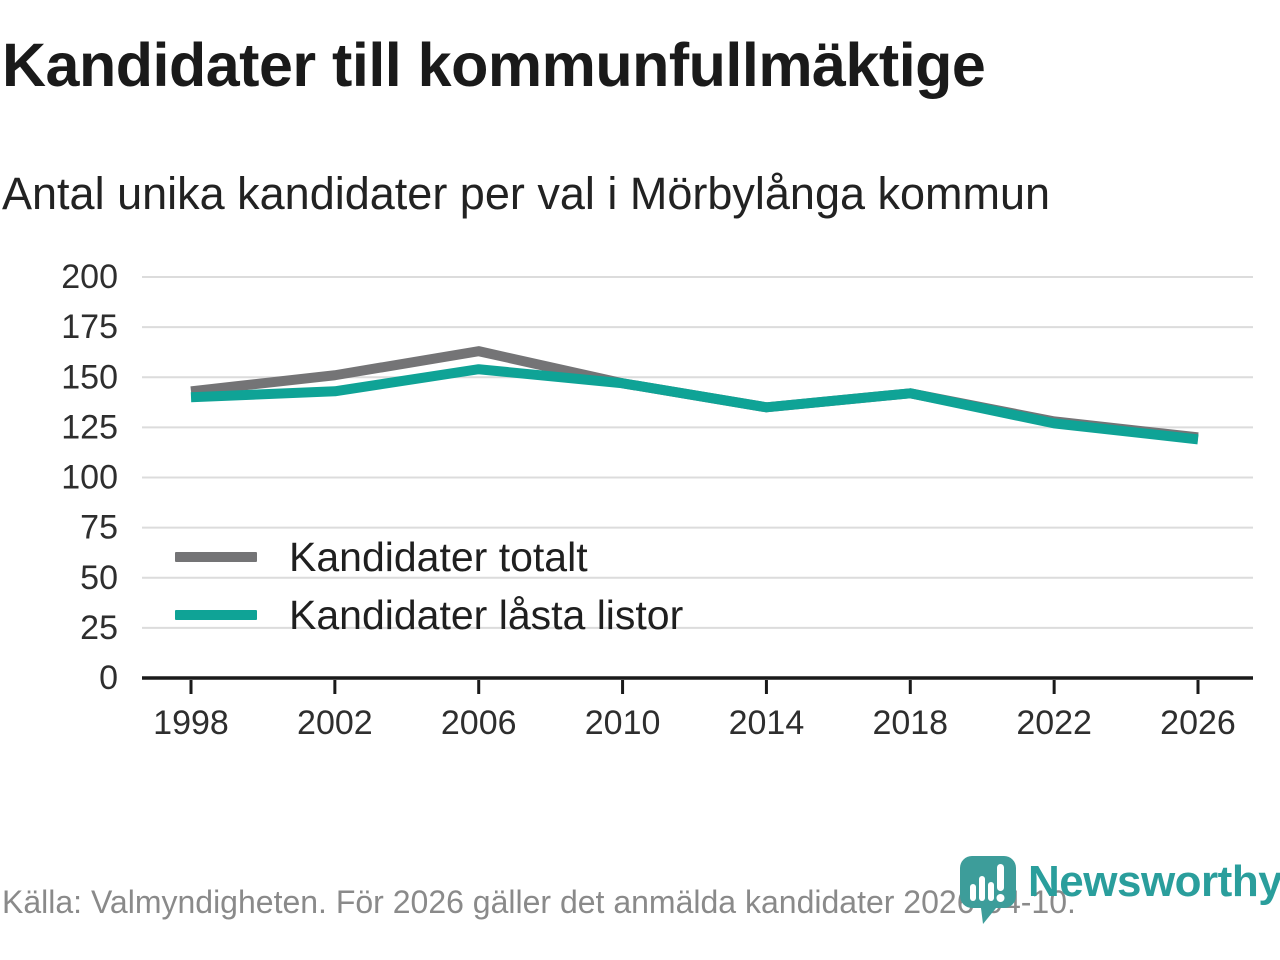 The height and width of the screenshot is (960, 1280). Describe the element at coordinates (89, 377) in the screenshot. I see `y-axis-tick-label: 150` at that location.